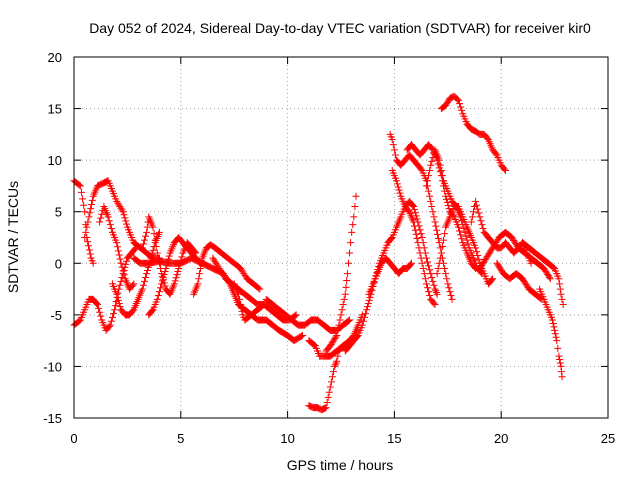  What do you see at coordinates (340, 465) in the screenshot?
I see `x-axis-label: GPS time / hours` at bounding box center [340, 465].